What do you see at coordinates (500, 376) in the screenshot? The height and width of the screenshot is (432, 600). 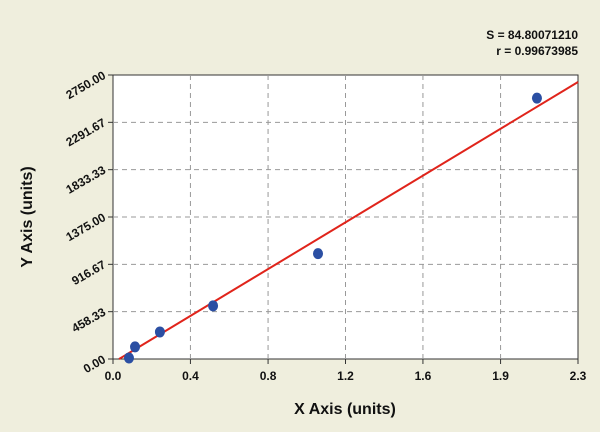 I see `x-tick-label: 1.9` at bounding box center [500, 376].